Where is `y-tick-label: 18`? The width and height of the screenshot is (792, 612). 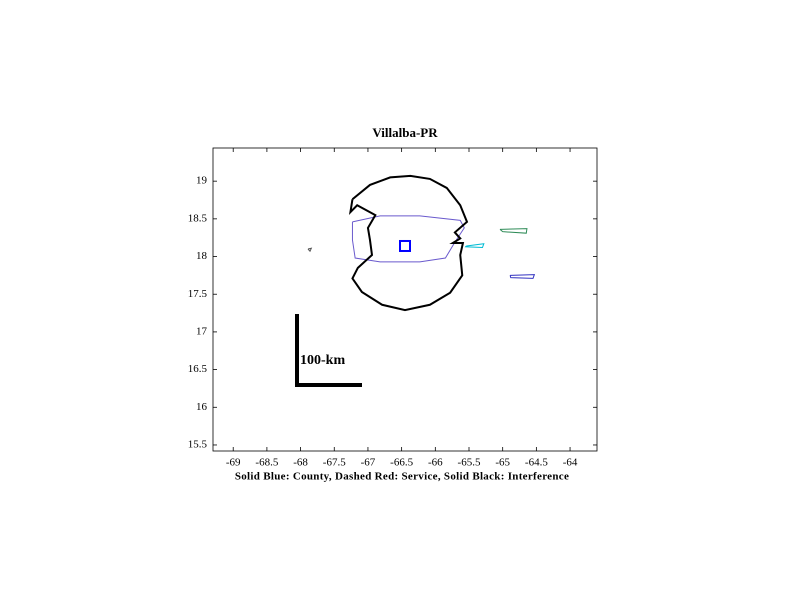 y-tick-label: 18 is located at coordinates (202, 256).